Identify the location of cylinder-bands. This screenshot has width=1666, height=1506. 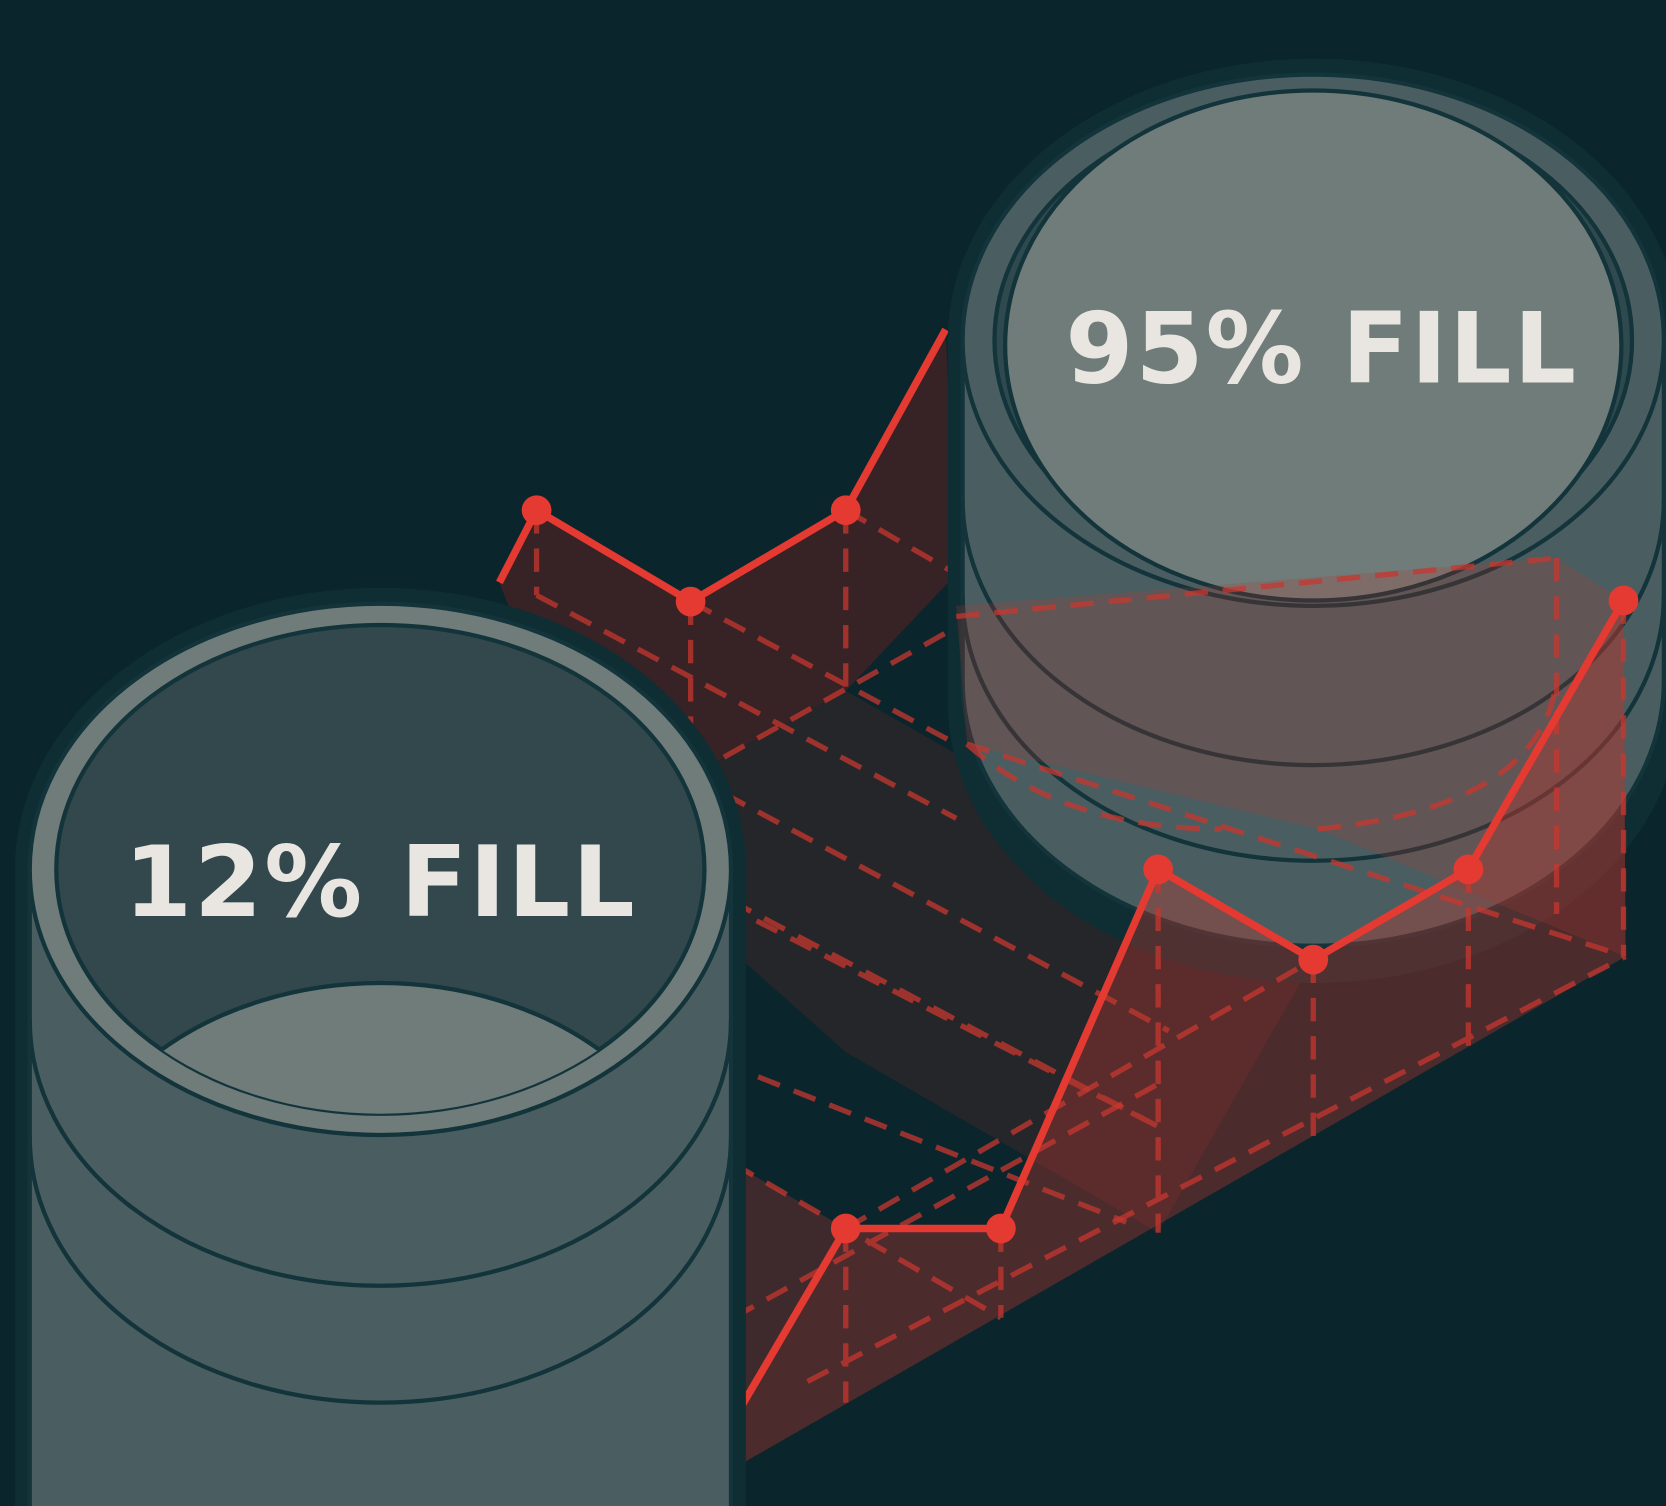
(380, 1212).